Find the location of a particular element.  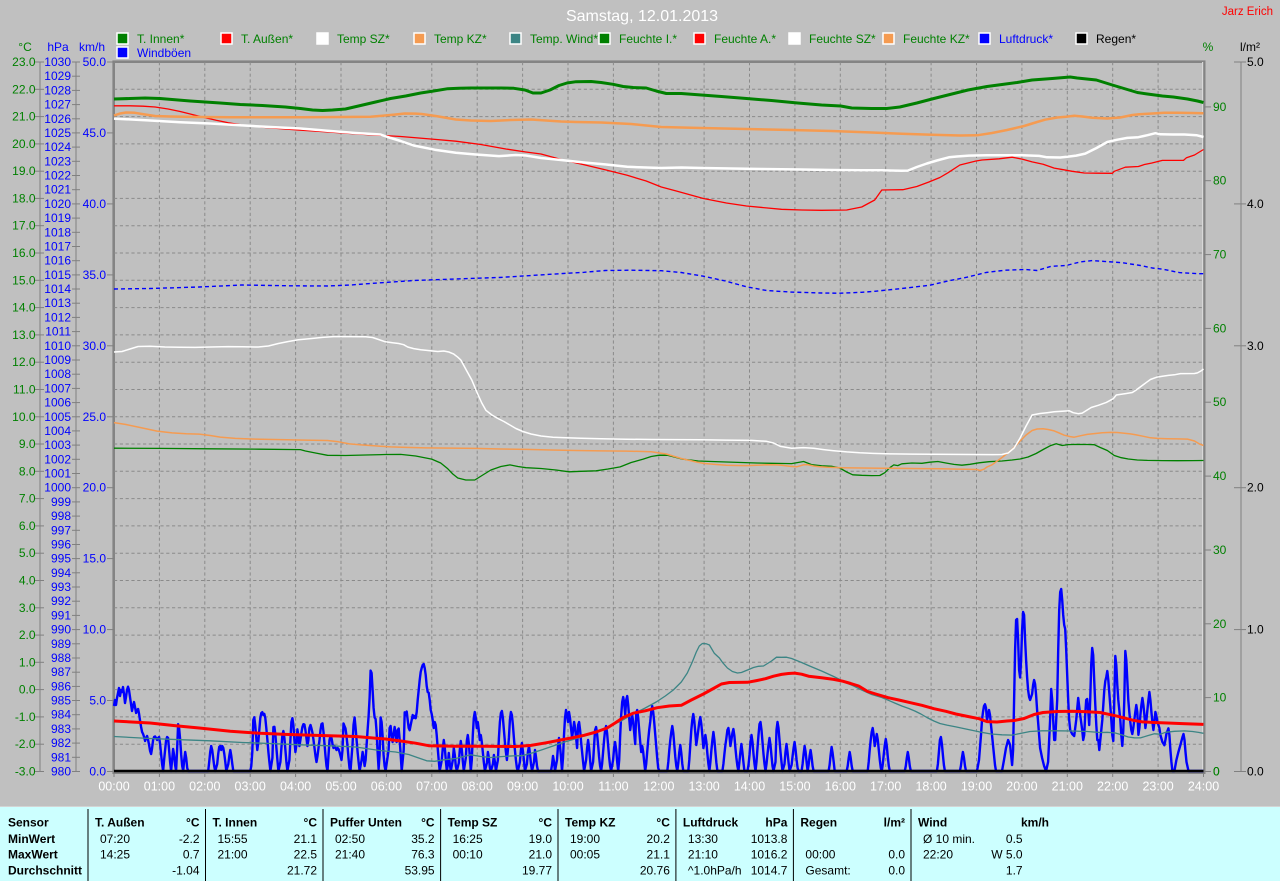

svg-text: 15:55 is located at coordinates (233, 839).